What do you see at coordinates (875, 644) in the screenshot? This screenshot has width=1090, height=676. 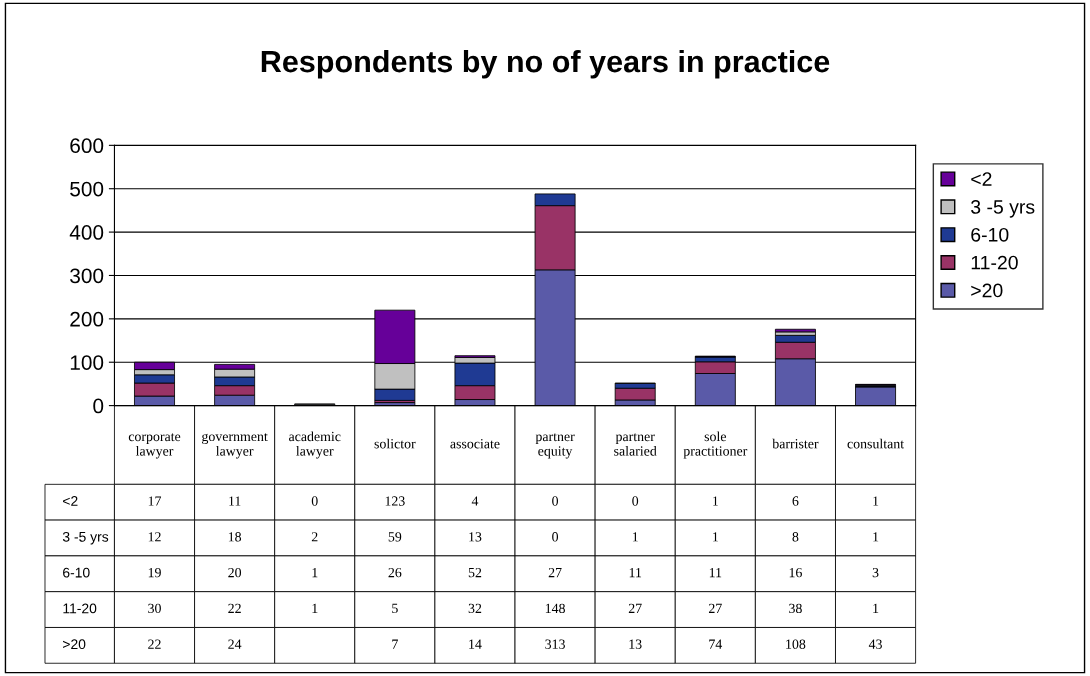 I see `data-label: 43` at bounding box center [875, 644].